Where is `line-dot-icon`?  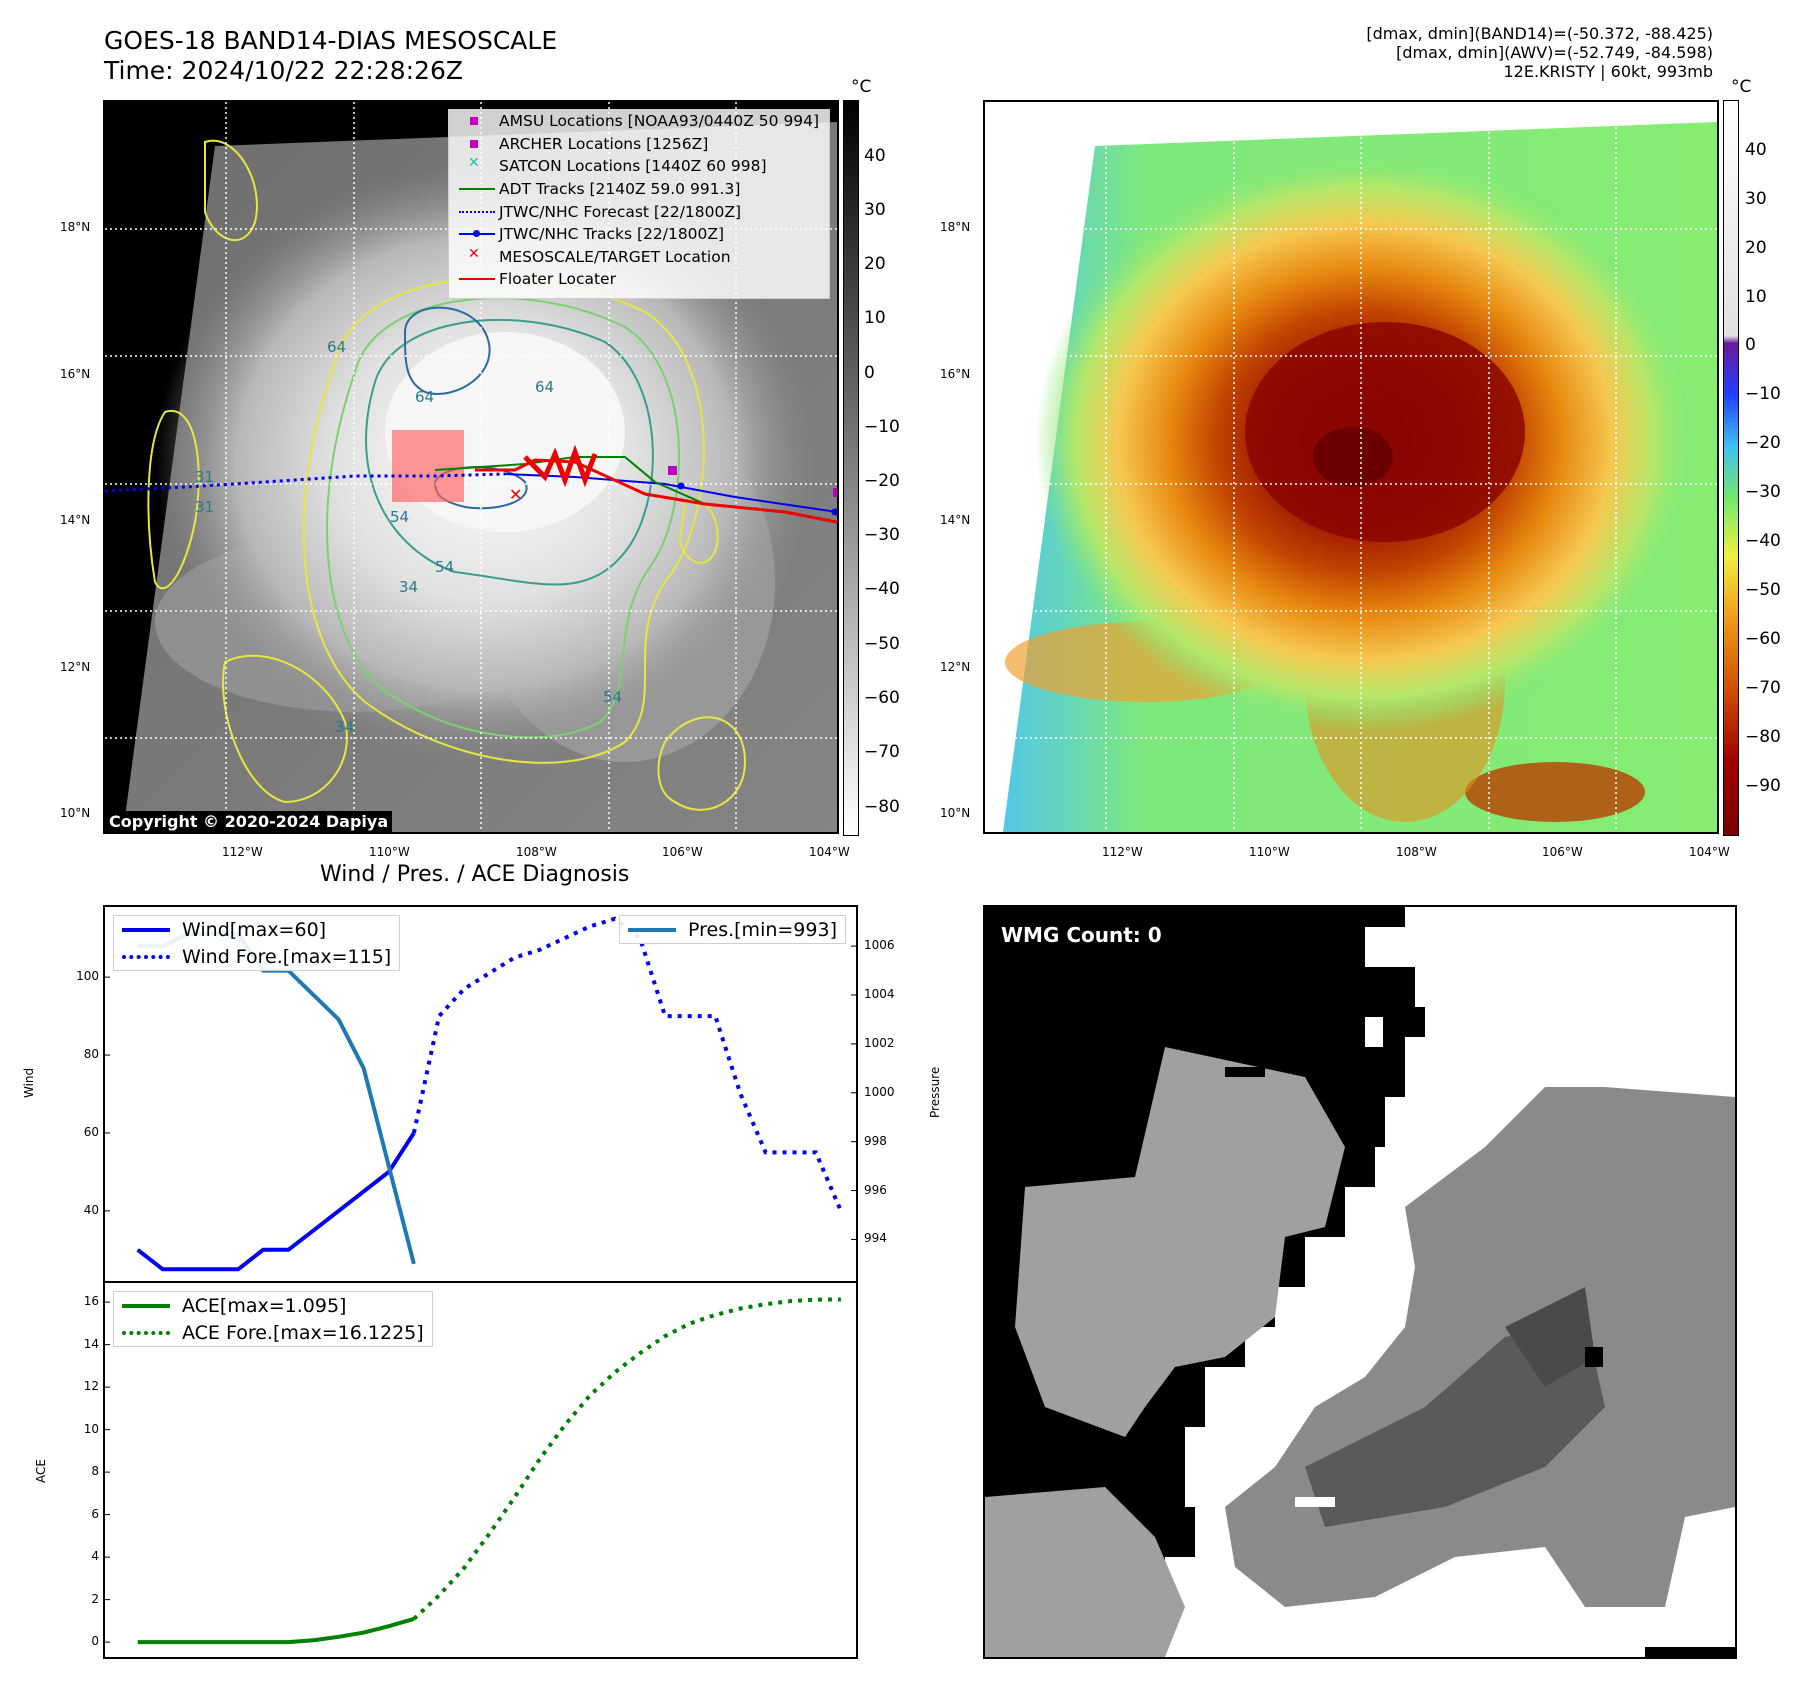
line-dot-icon is located at coordinates (477, 234).